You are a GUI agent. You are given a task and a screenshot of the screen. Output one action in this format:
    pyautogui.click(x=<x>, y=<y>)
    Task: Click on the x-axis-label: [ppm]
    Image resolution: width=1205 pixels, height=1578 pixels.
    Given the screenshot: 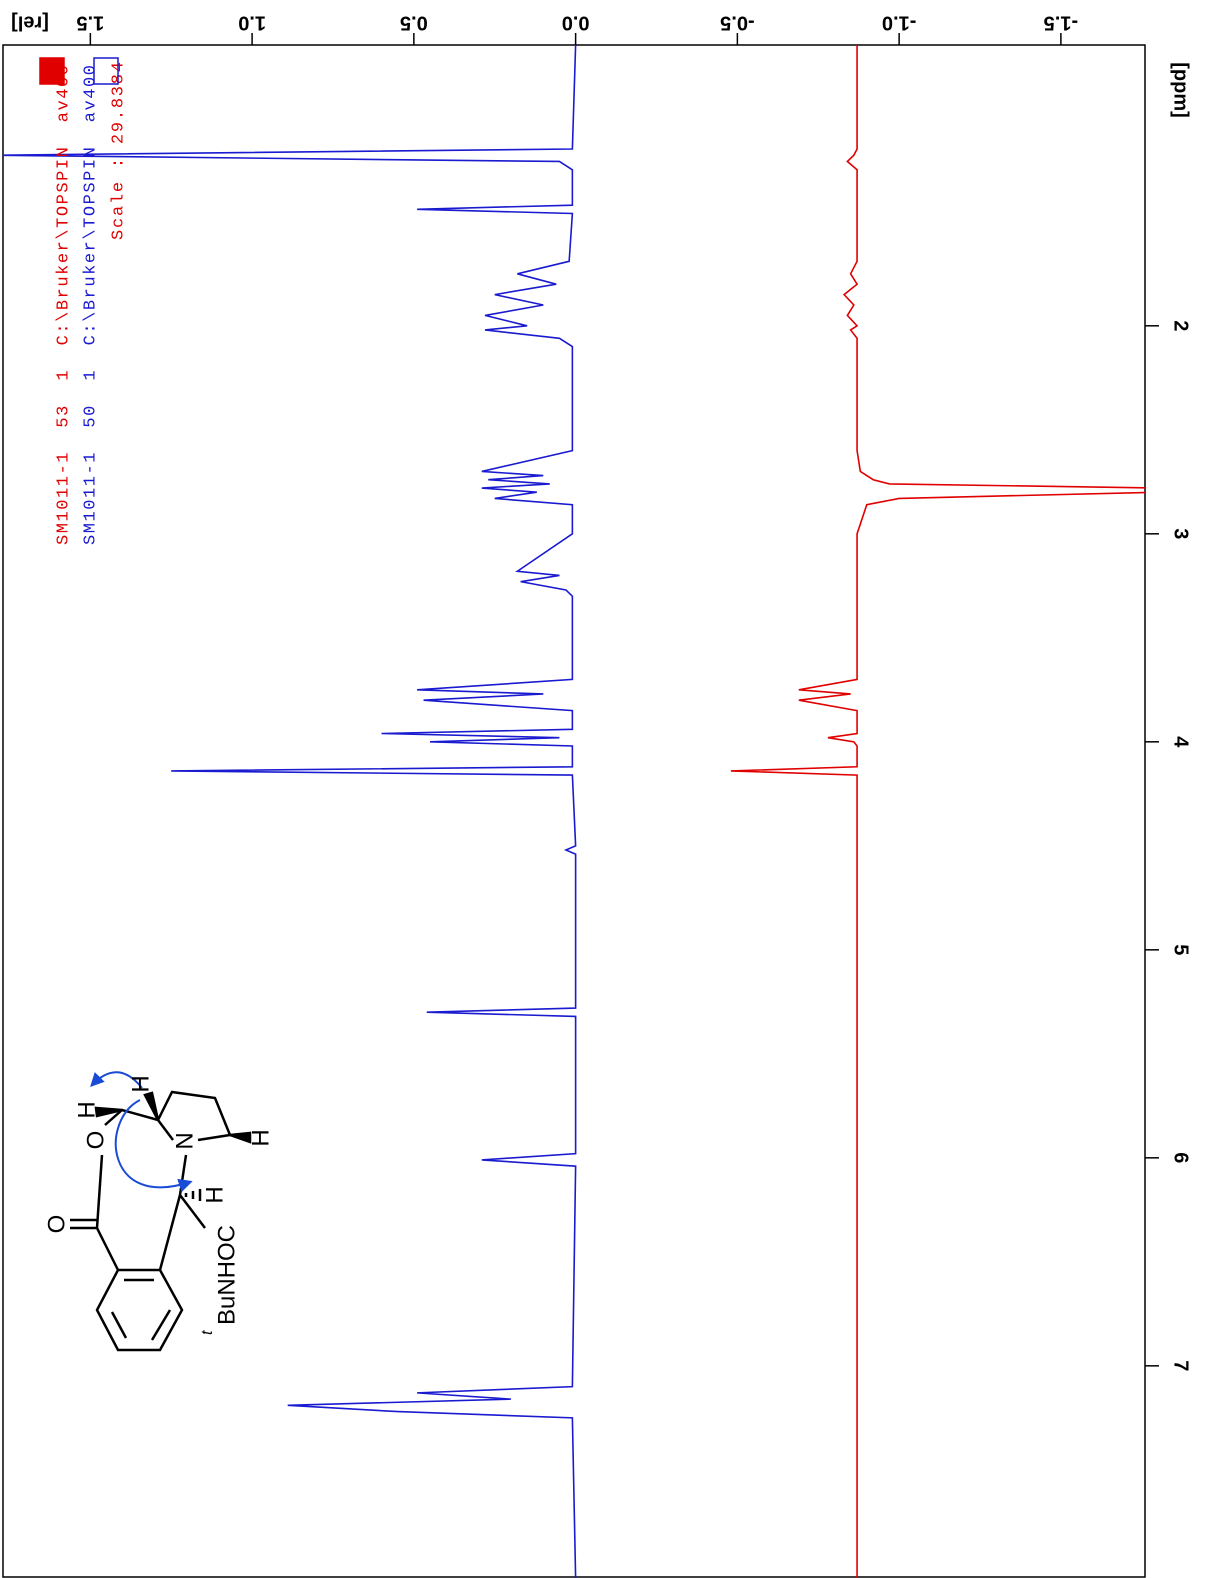 What is the action you would take?
    pyautogui.click(x=1181, y=90)
    